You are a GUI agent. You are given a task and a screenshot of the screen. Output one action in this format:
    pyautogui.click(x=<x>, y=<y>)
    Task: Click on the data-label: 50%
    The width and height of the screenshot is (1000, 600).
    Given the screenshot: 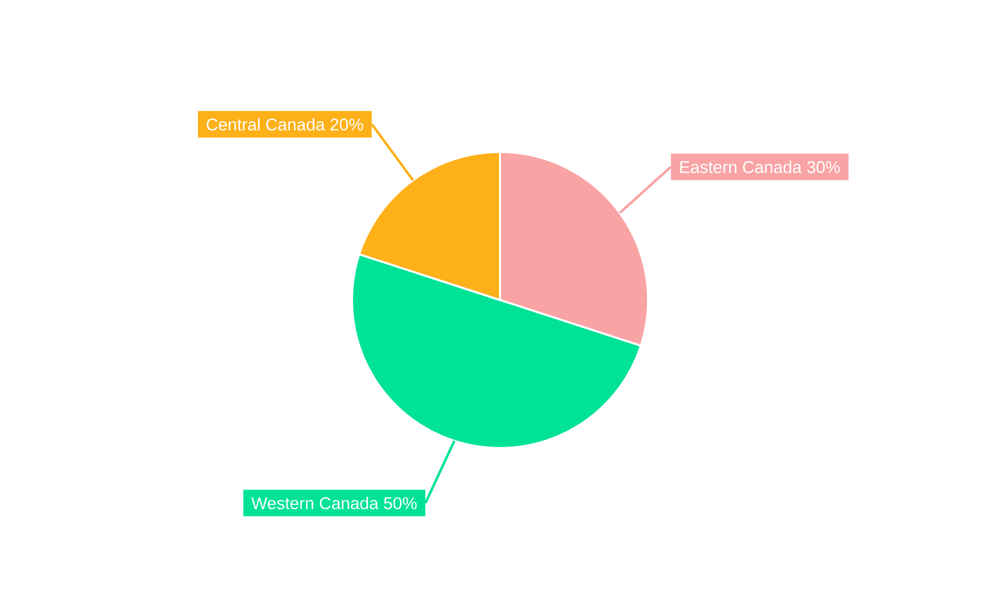 What is the action you would take?
    pyautogui.click(x=400, y=503)
    